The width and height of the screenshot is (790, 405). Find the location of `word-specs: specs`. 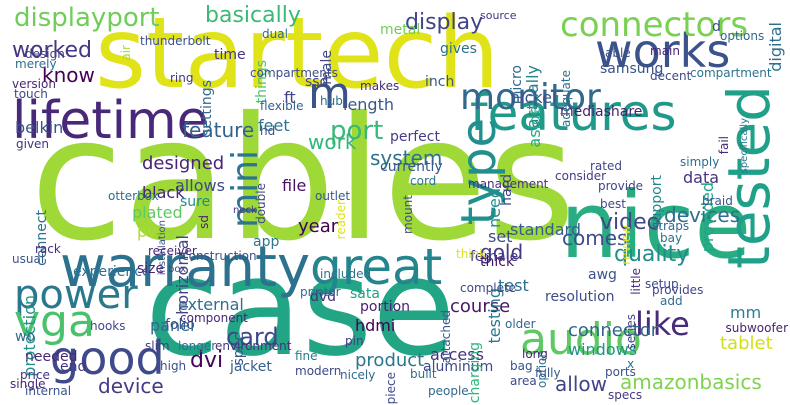

word-specs: specs is located at coordinates (625, 395).